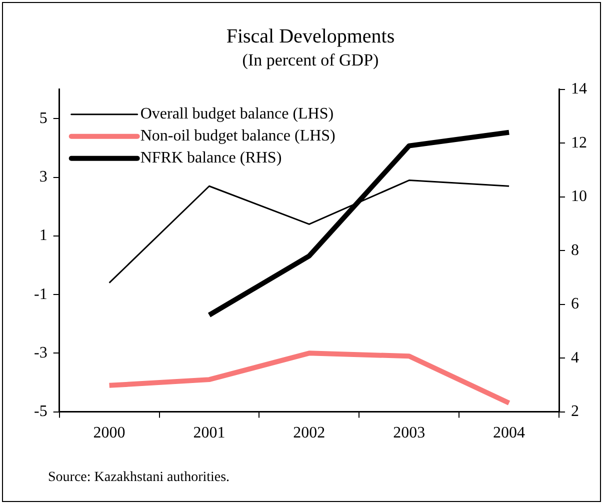  I want to click on y2-tick-label: 2, so click(575, 411).